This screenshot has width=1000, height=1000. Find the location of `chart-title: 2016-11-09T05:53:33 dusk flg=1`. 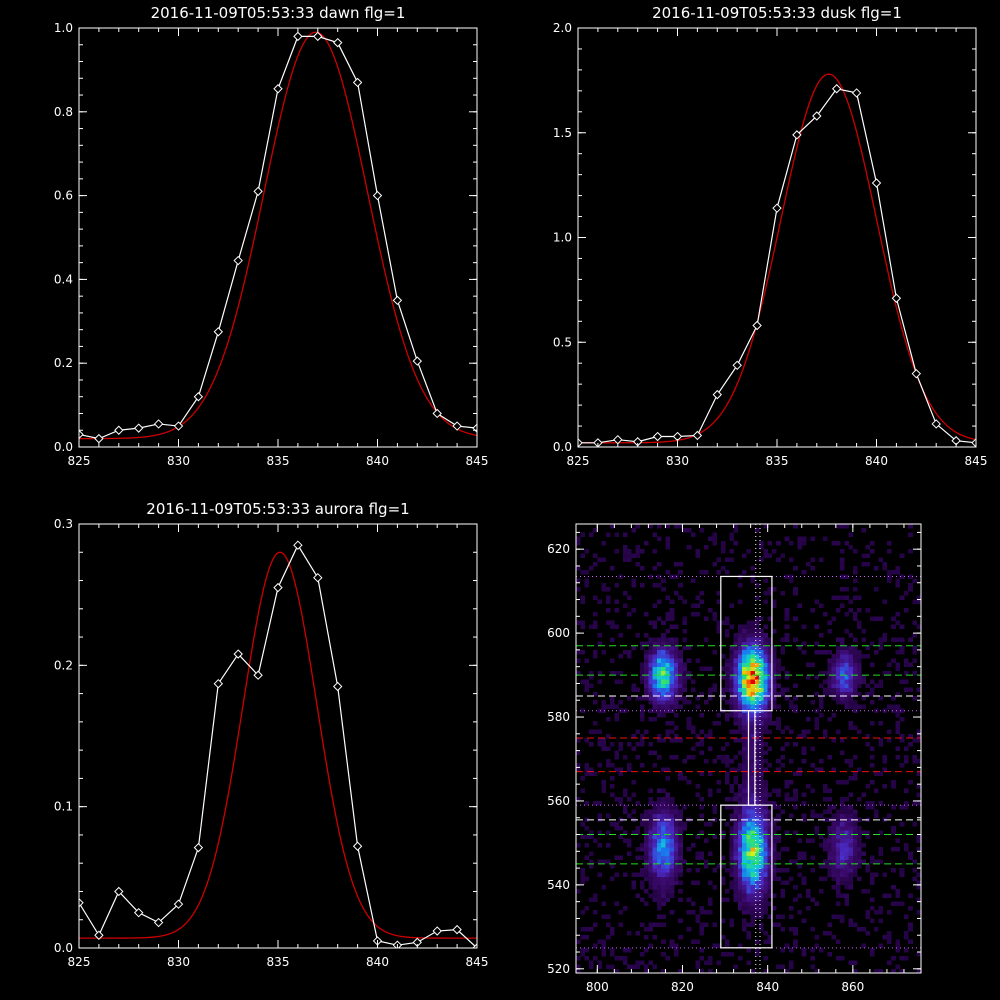

chart-title: 2016-11-09T05:53:33 dusk flg=1 is located at coordinates (777, 13).